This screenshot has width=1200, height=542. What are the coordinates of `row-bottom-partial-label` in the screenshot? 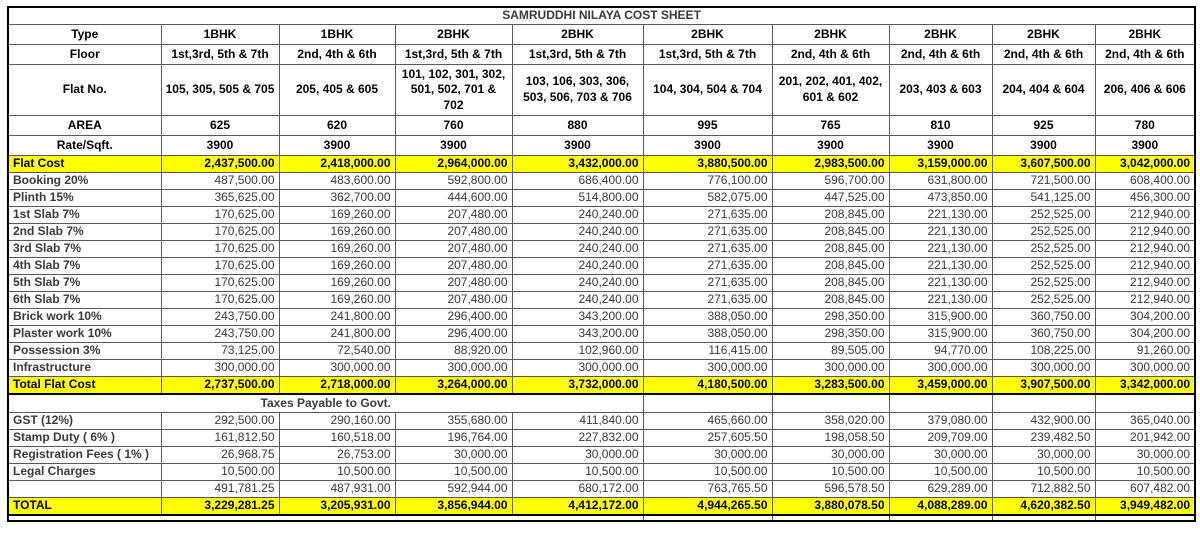 It's located at (325, 518).